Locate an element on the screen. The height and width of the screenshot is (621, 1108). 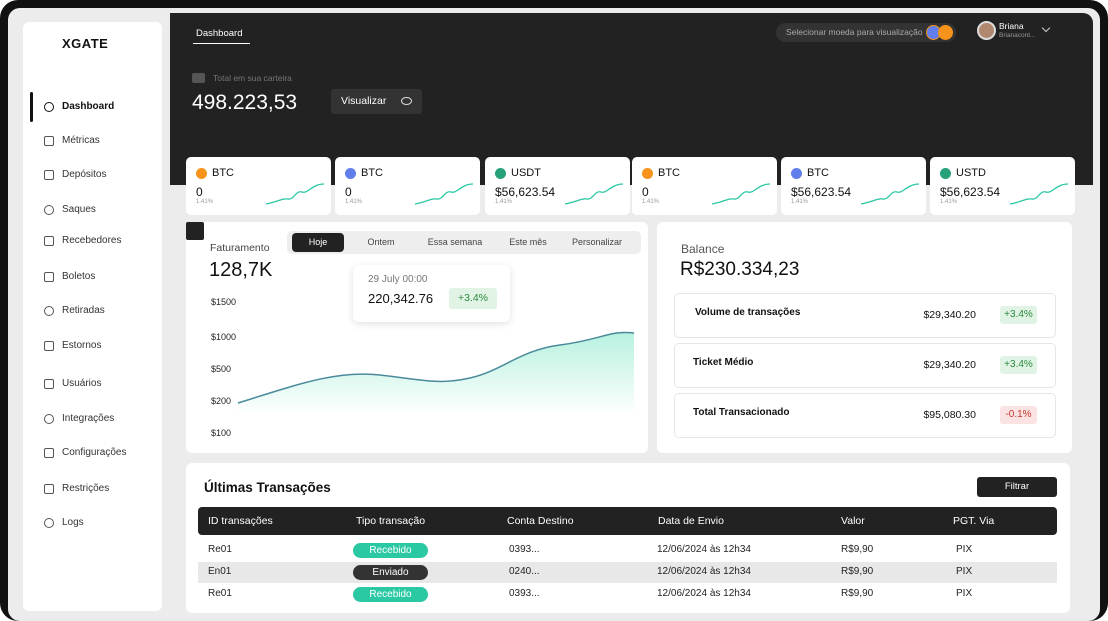
column-header: ID transações is located at coordinates (240, 521).